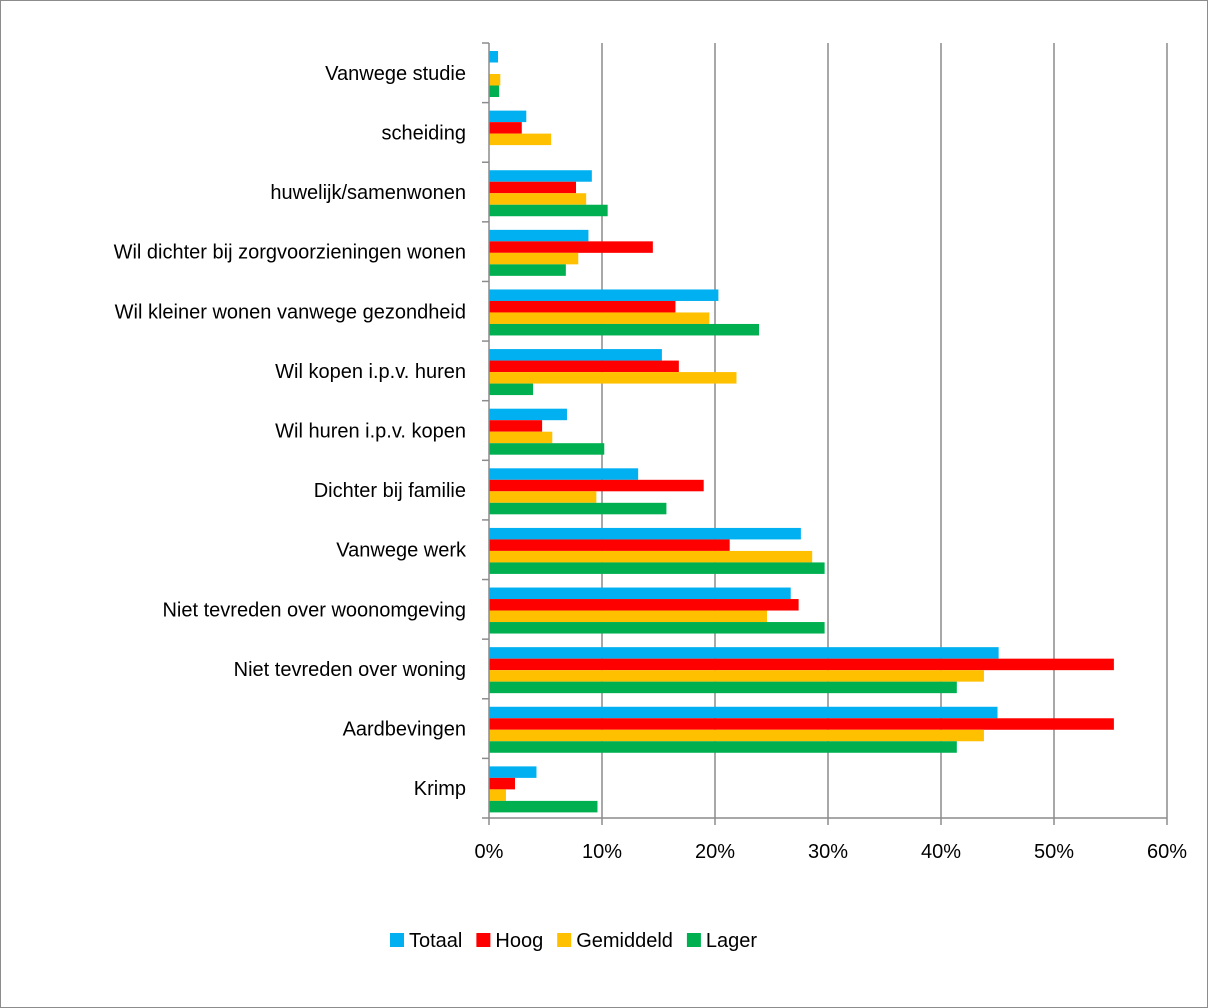  Describe the element at coordinates (404, 730) in the screenshot. I see `category-label: Aardbevingen` at that location.